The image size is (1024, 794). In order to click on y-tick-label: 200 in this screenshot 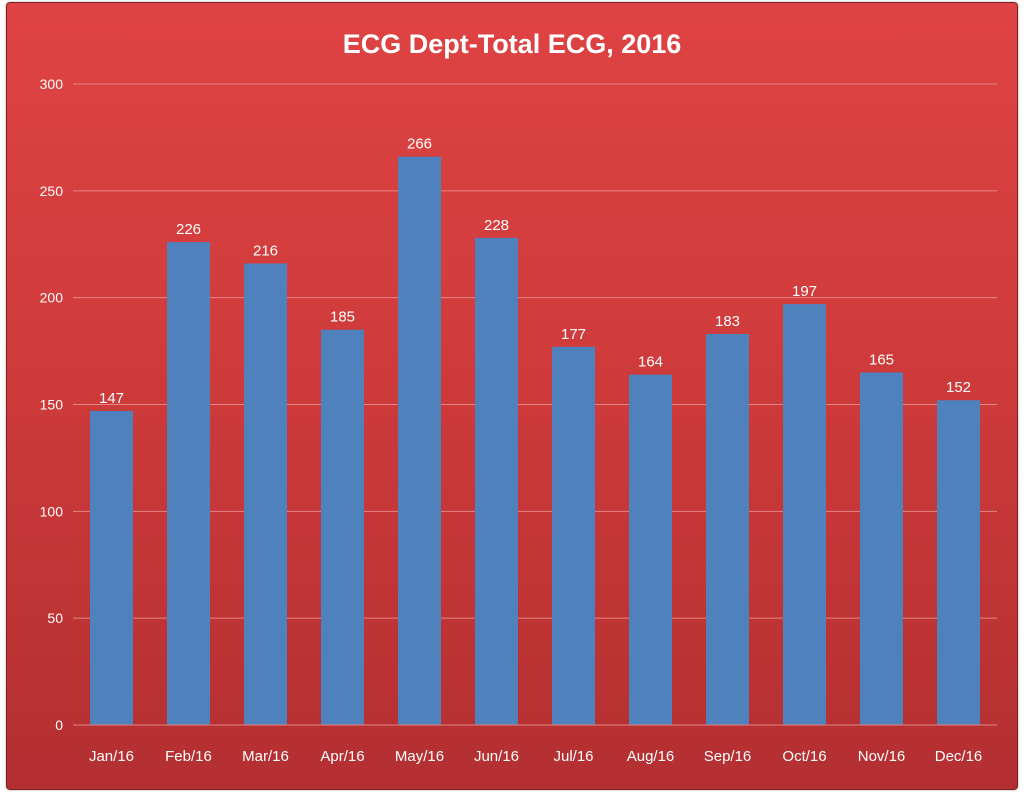, I will do `click(52, 298)`.